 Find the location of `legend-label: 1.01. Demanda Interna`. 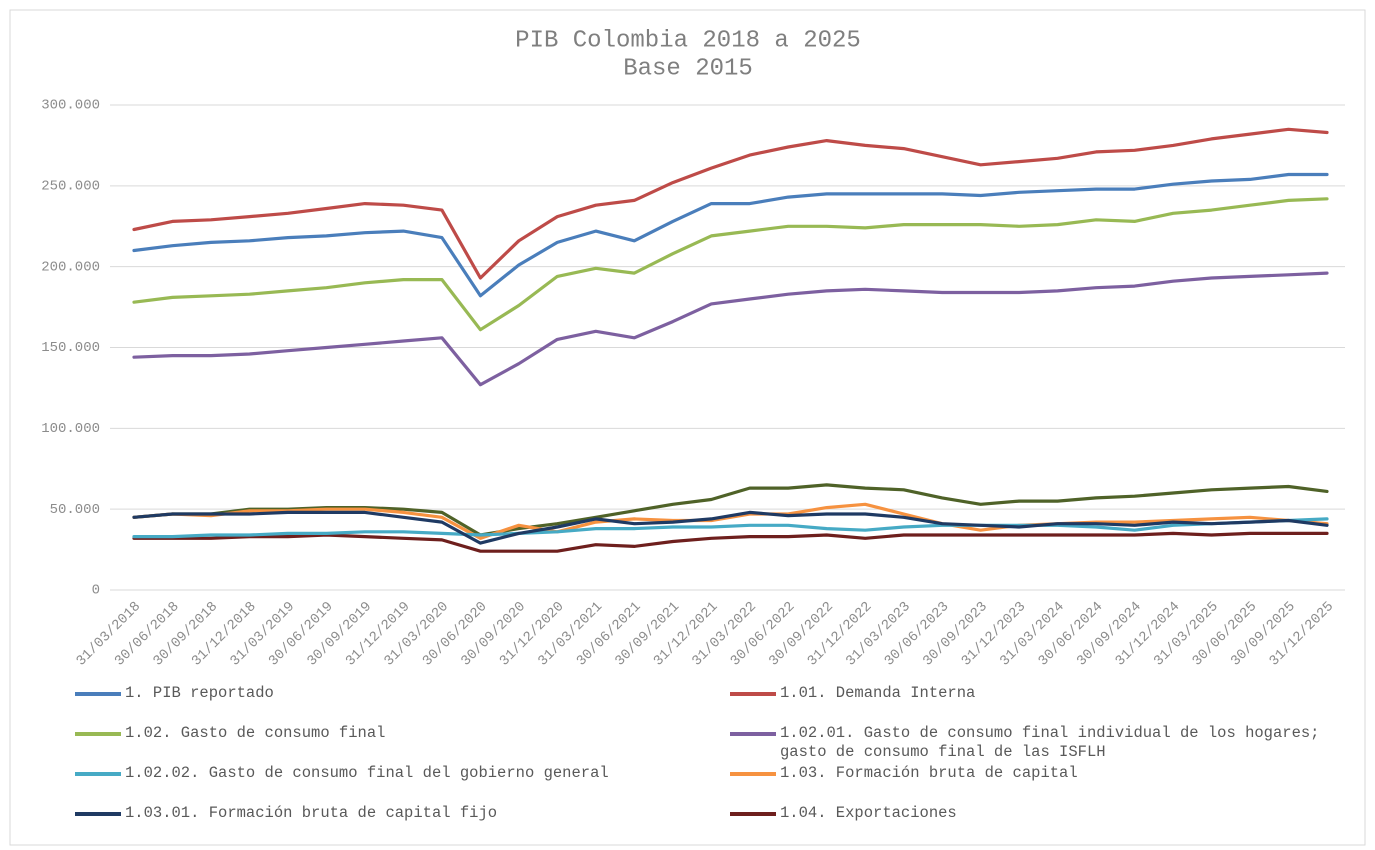

legend-label: 1.01. Demanda Interna is located at coordinates (878, 693).